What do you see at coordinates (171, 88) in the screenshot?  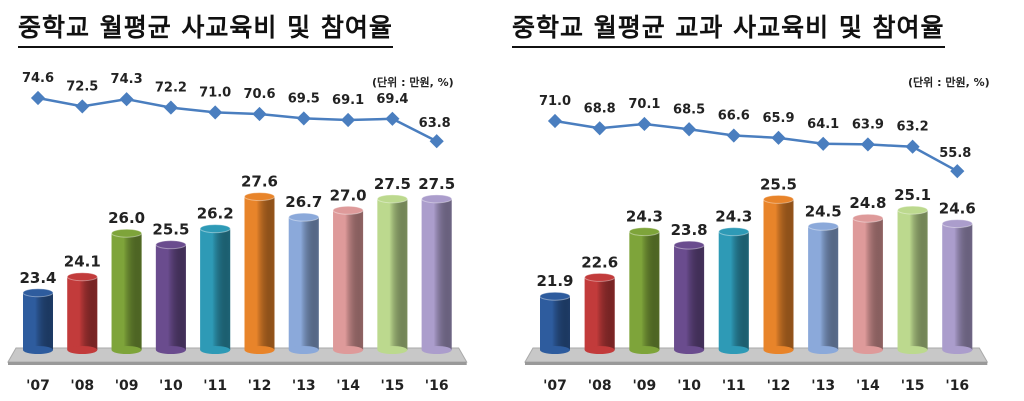 I see `line-label: 72.2` at bounding box center [171, 88].